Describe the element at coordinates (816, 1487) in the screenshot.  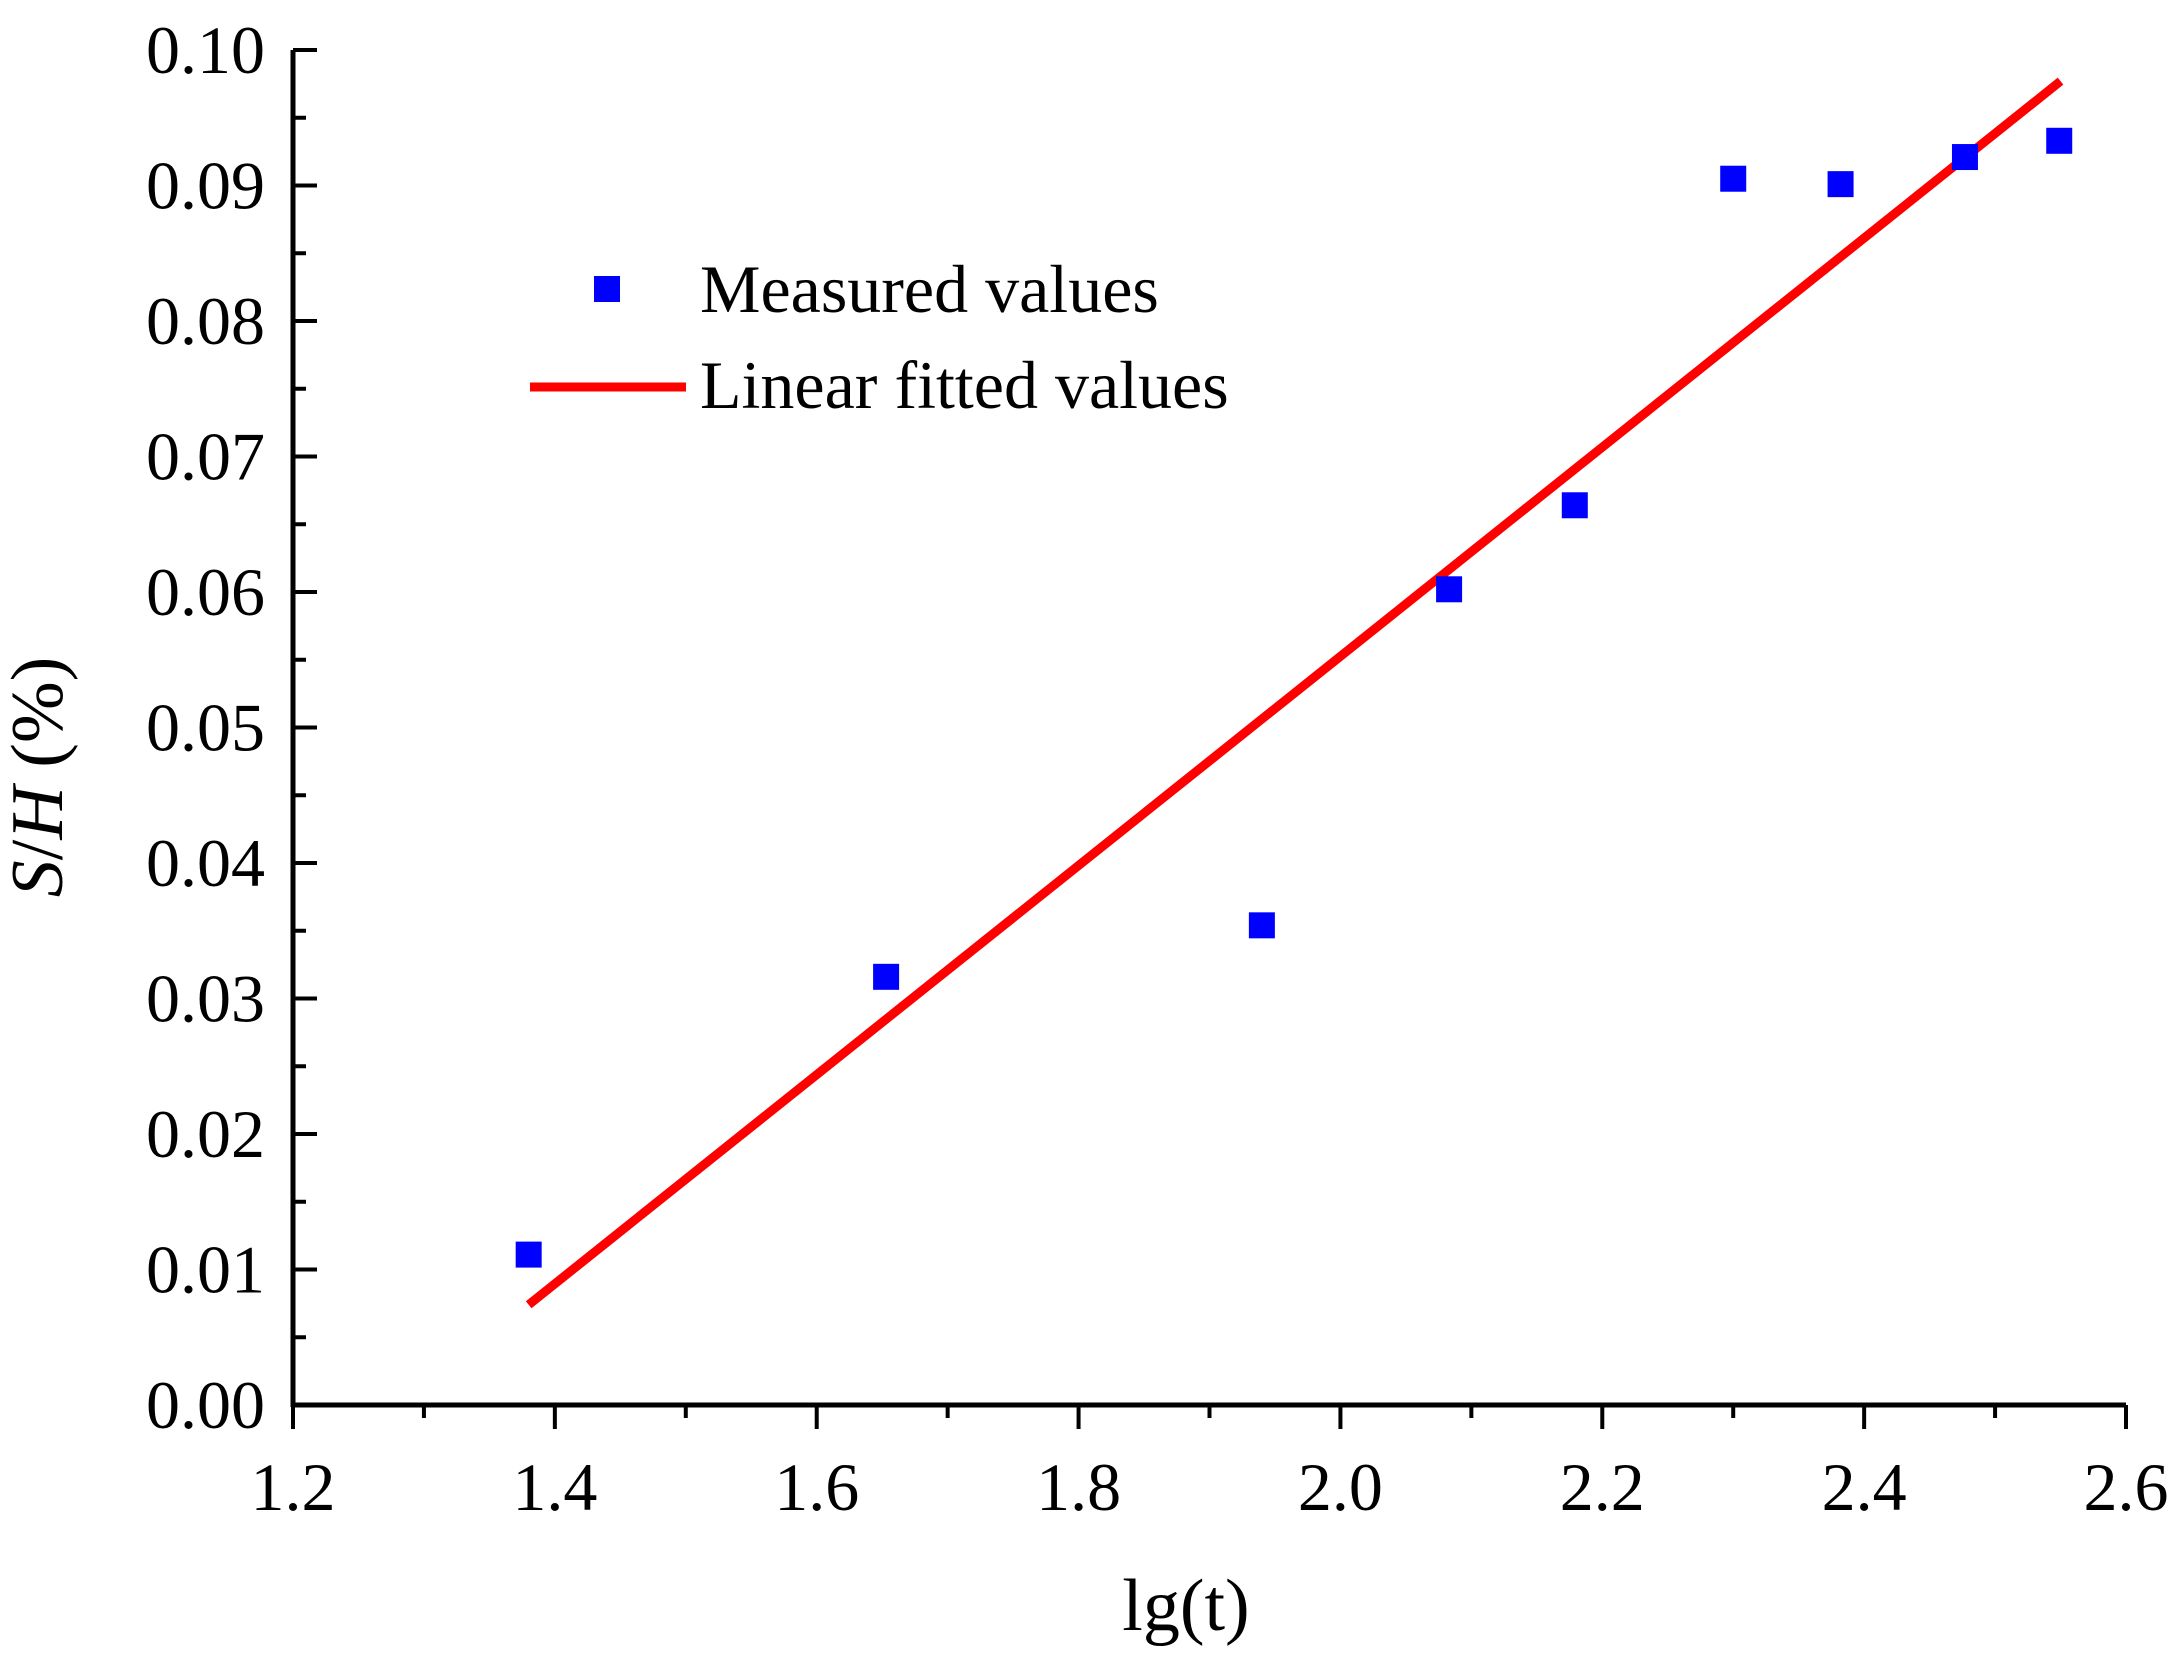
I see `x-tick-label: 1.6` at that location.